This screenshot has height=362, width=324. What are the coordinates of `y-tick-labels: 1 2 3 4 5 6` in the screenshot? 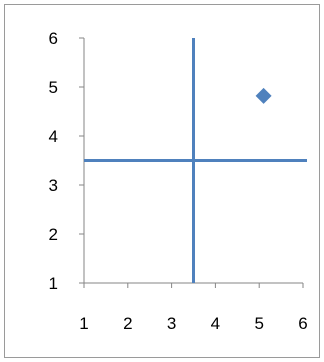 It's located at (53, 161).